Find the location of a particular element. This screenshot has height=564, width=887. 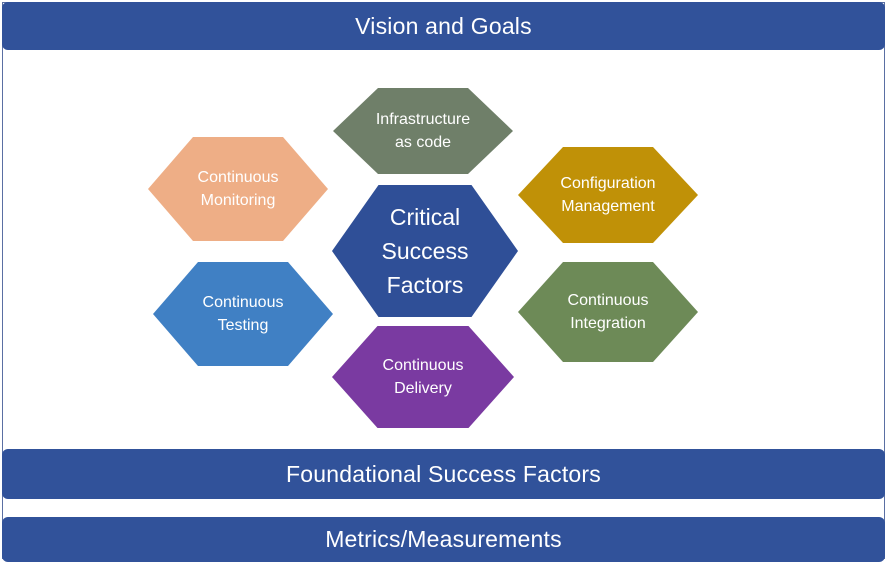

vision-goals-banner: Vision and Goals is located at coordinates (443, 26).